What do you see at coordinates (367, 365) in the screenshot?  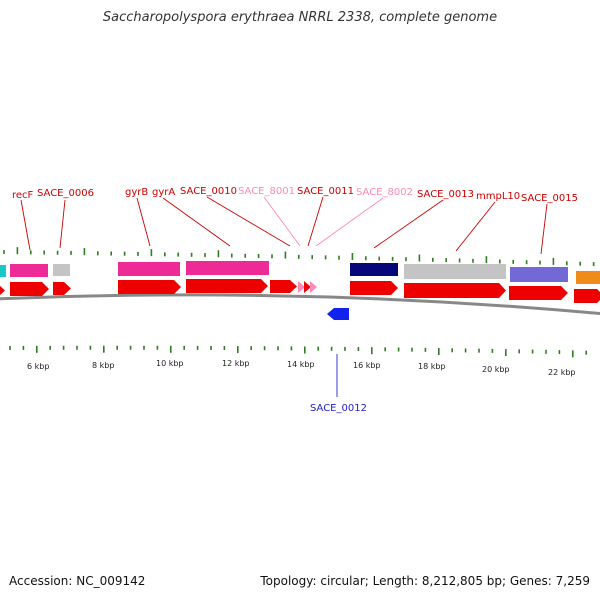 I see `scale-label: 16 kbp` at bounding box center [367, 365].